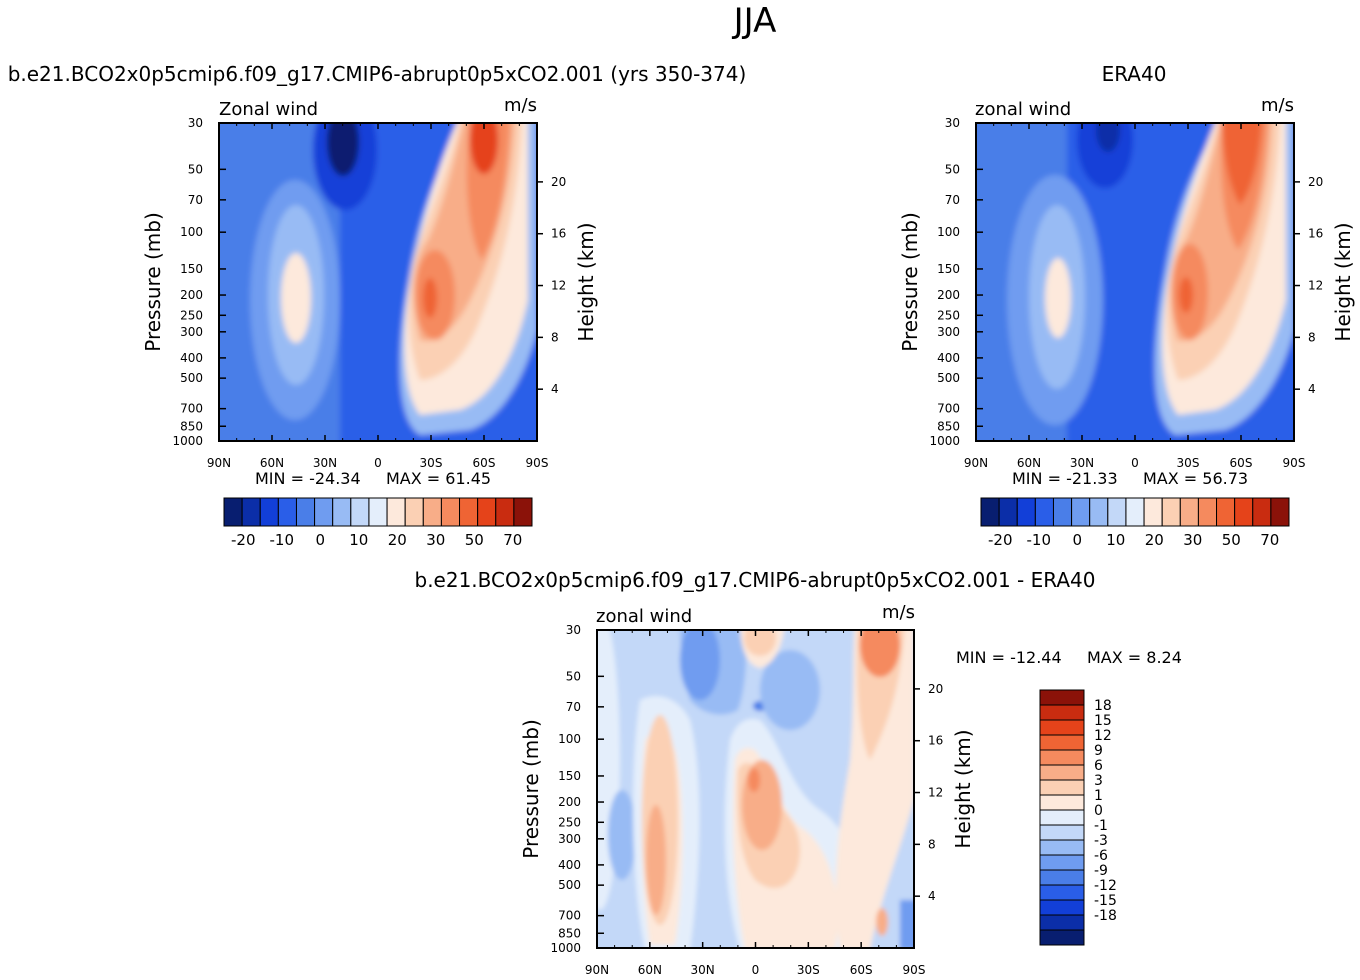 The image size is (1360, 980). I want to click on y-tick-label: 30, so click(195, 123).